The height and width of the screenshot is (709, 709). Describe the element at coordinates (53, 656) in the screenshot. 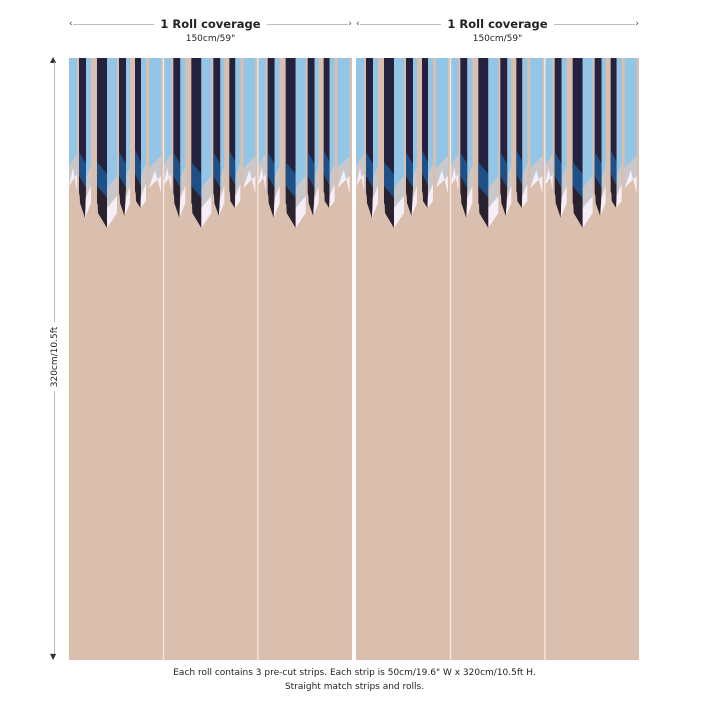

I see `arrow-down-icon: ▼` at that location.